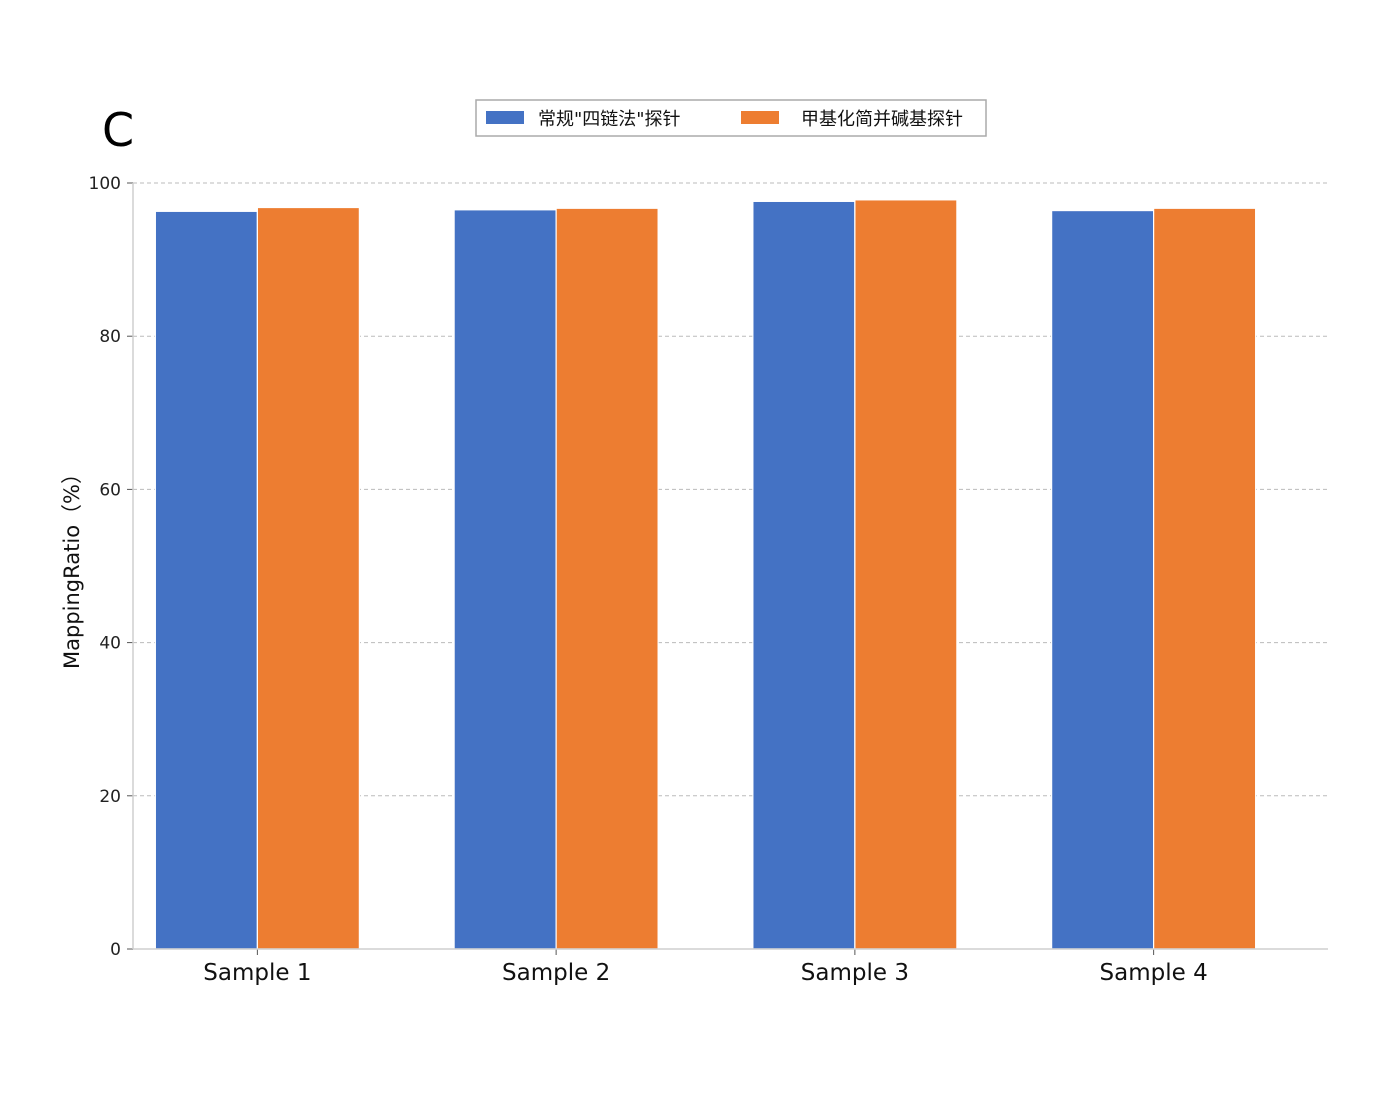  I want to click on y-tick-label: 40, so click(110, 644).